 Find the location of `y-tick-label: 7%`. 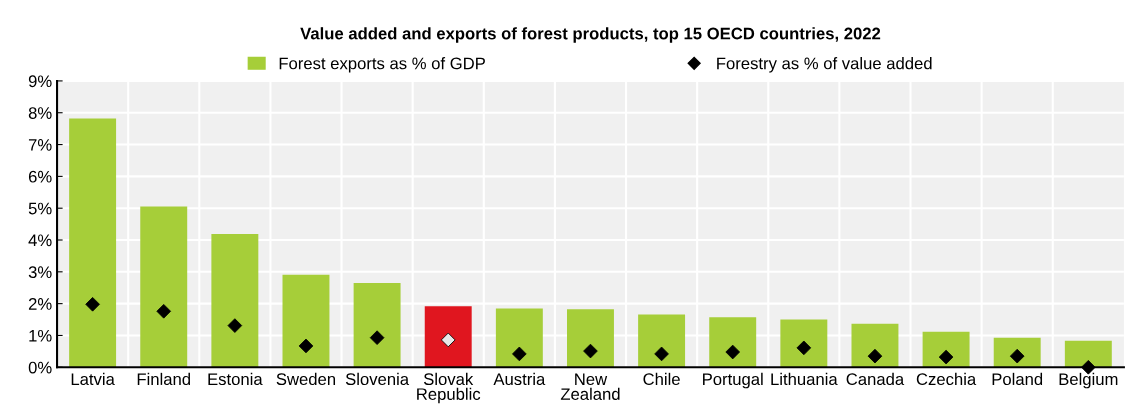

y-tick-label: 7% is located at coordinates (40, 145).